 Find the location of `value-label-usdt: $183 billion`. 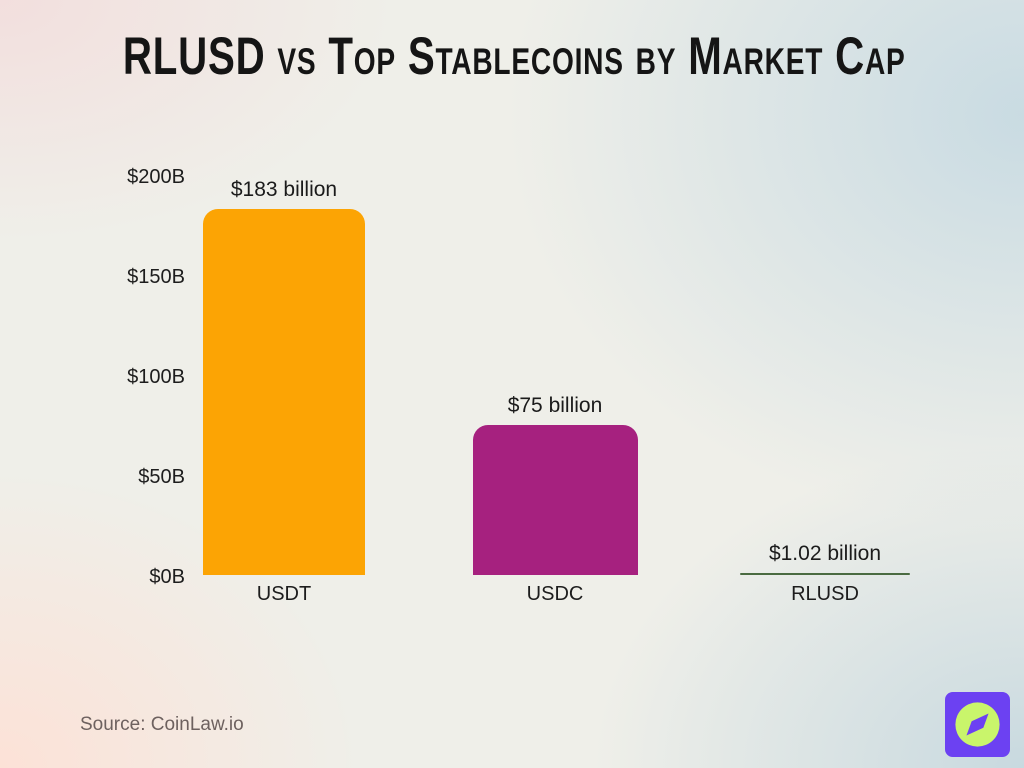

value-label-usdt: $183 billion is located at coordinates (284, 189).